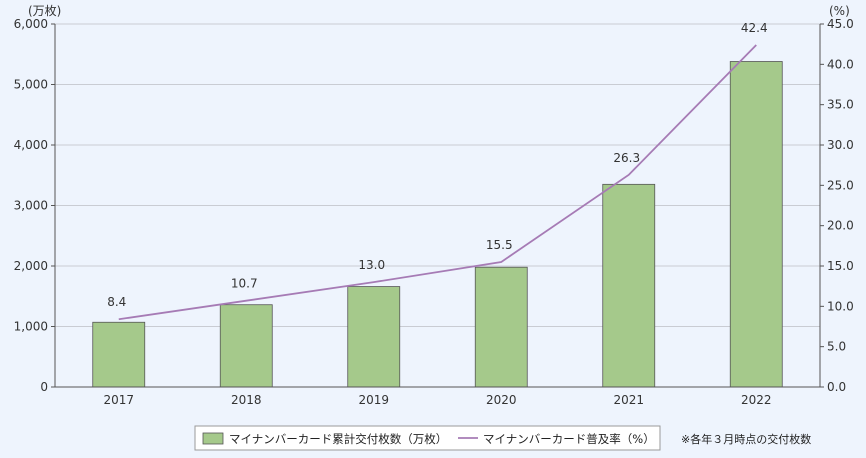 Image resolution: width=866 pixels, height=458 pixels. I want to click on right-tick-label: 5.0, so click(836, 347).